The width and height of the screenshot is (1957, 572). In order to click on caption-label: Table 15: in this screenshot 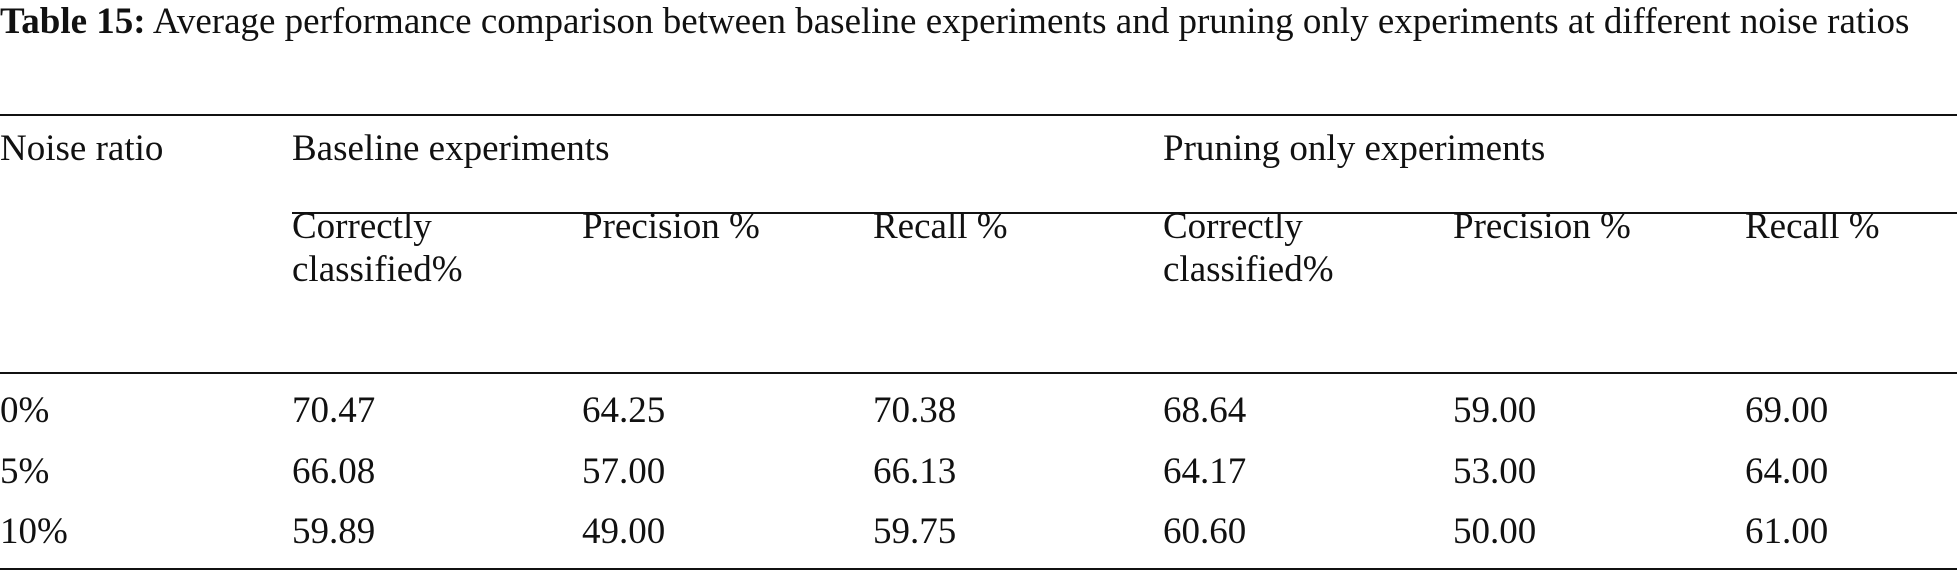, I will do `click(73, 21)`.